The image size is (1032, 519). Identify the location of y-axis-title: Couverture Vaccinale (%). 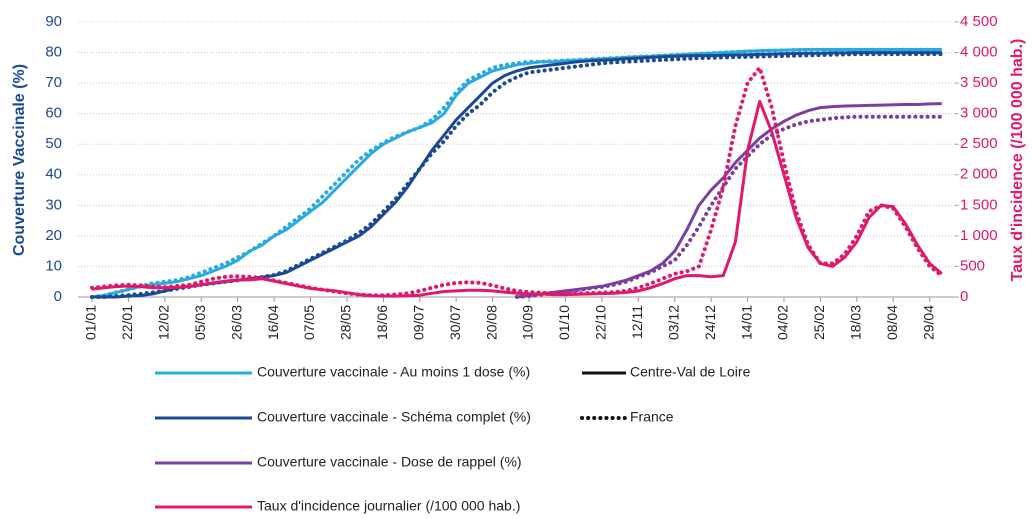
(19, 160).